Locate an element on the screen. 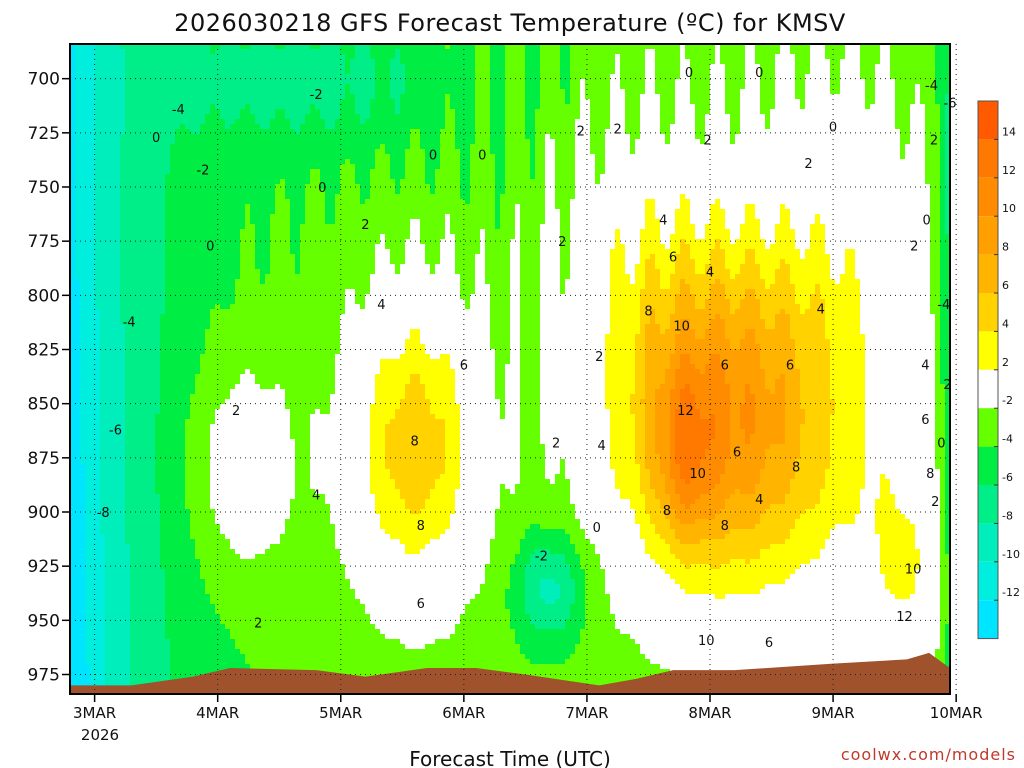 This screenshot has height=768, width=1024. colorbar-label: 12 is located at coordinates (1009, 170).